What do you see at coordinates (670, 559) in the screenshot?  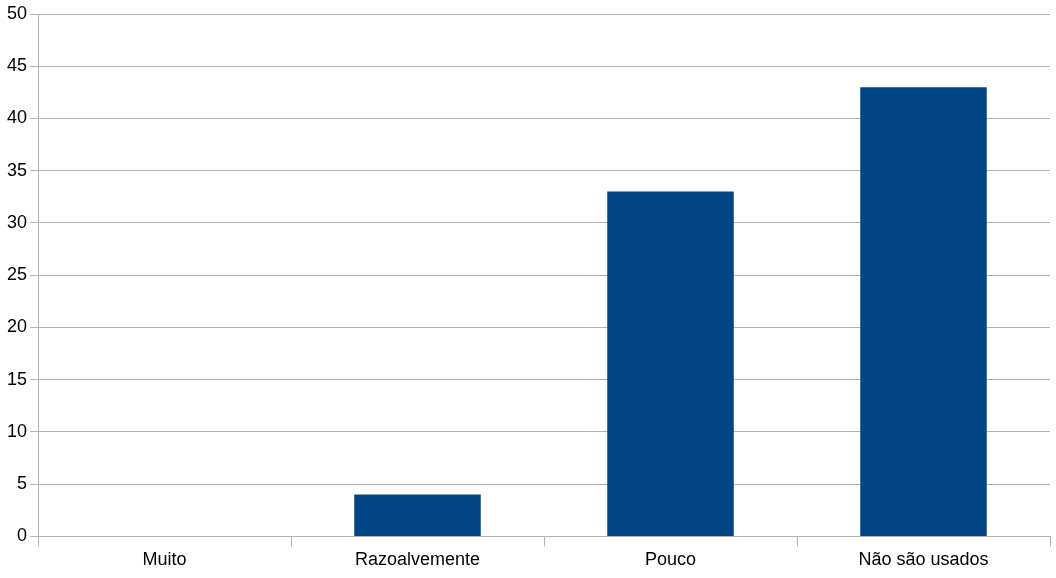 I see `x-tick-label: Pouco` at bounding box center [670, 559].